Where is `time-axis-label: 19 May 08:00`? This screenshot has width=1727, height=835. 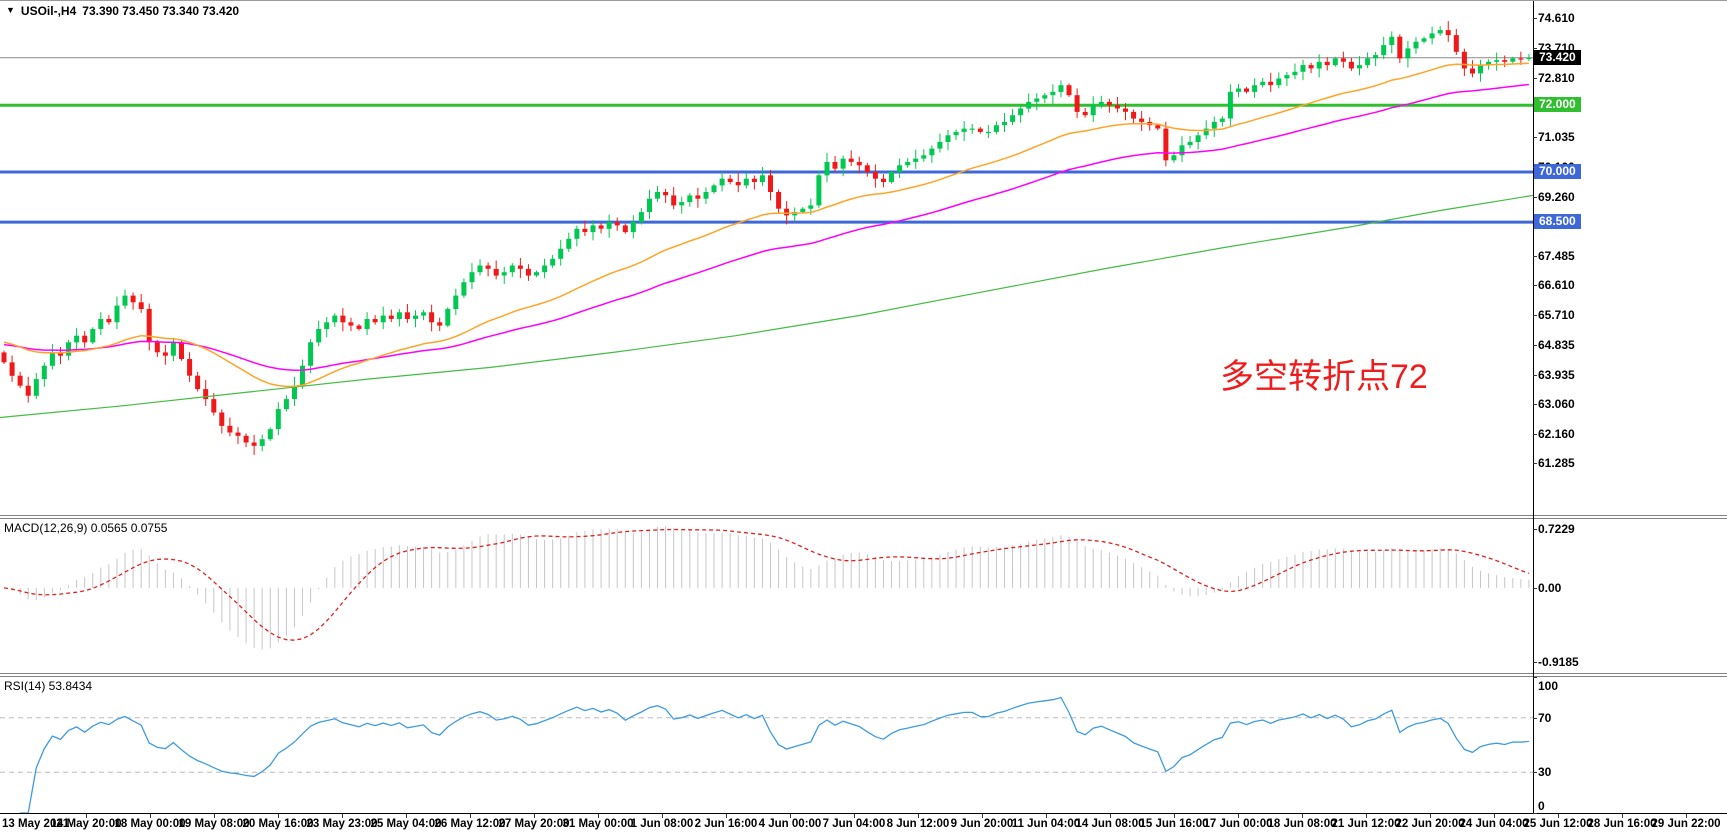
time-axis-label: 19 May 08:00 is located at coordinates (214, 824).